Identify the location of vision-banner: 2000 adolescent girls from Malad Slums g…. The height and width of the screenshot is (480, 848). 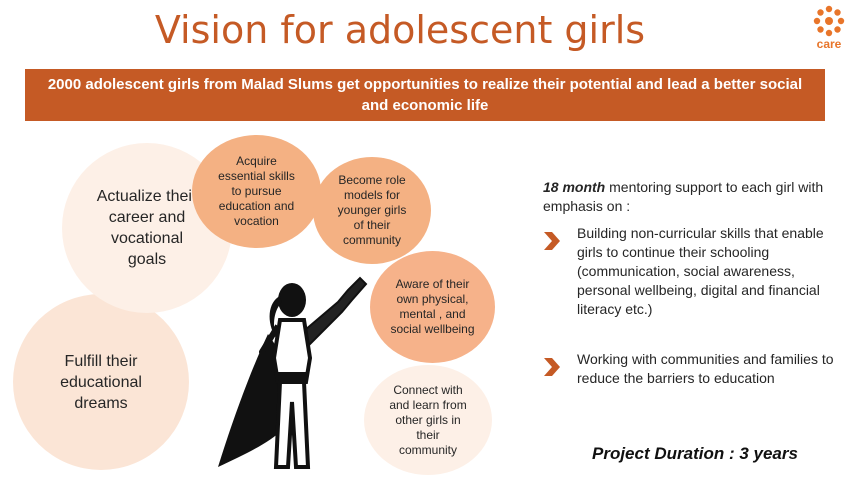
(425, 95).